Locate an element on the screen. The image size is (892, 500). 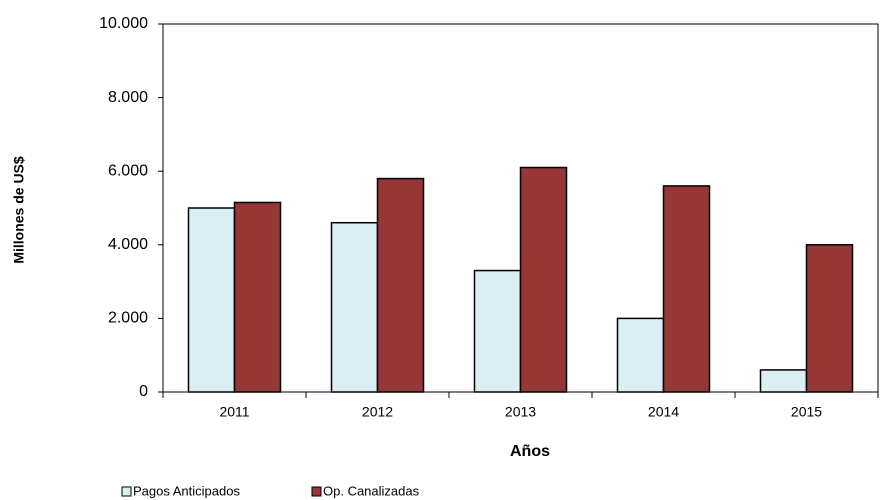
x-axis-title: Años is located at coordinates (530, 451).